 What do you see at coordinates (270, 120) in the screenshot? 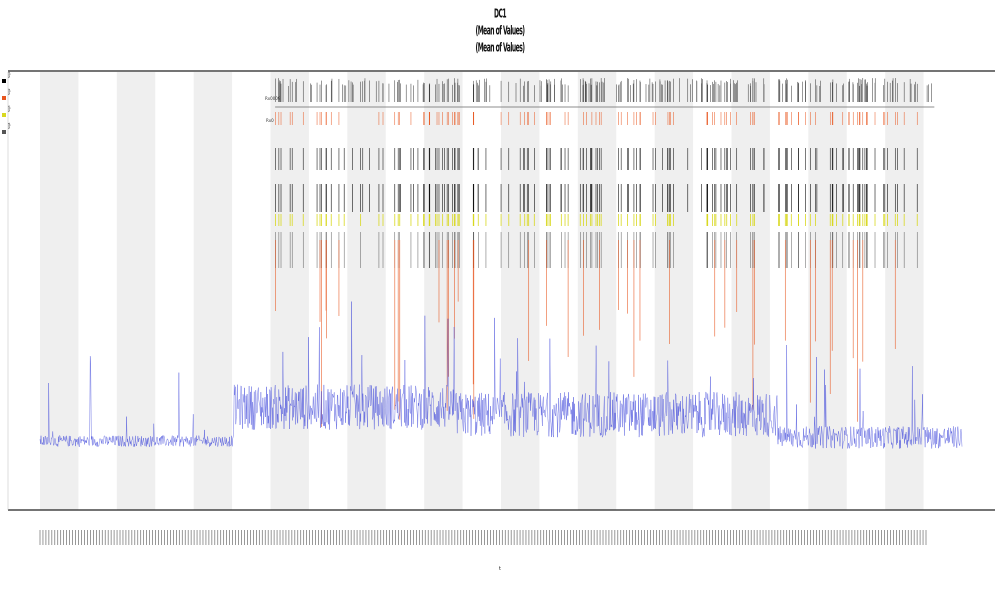
I see `track-row-label: Rx0` at bounding box center [270, 120].